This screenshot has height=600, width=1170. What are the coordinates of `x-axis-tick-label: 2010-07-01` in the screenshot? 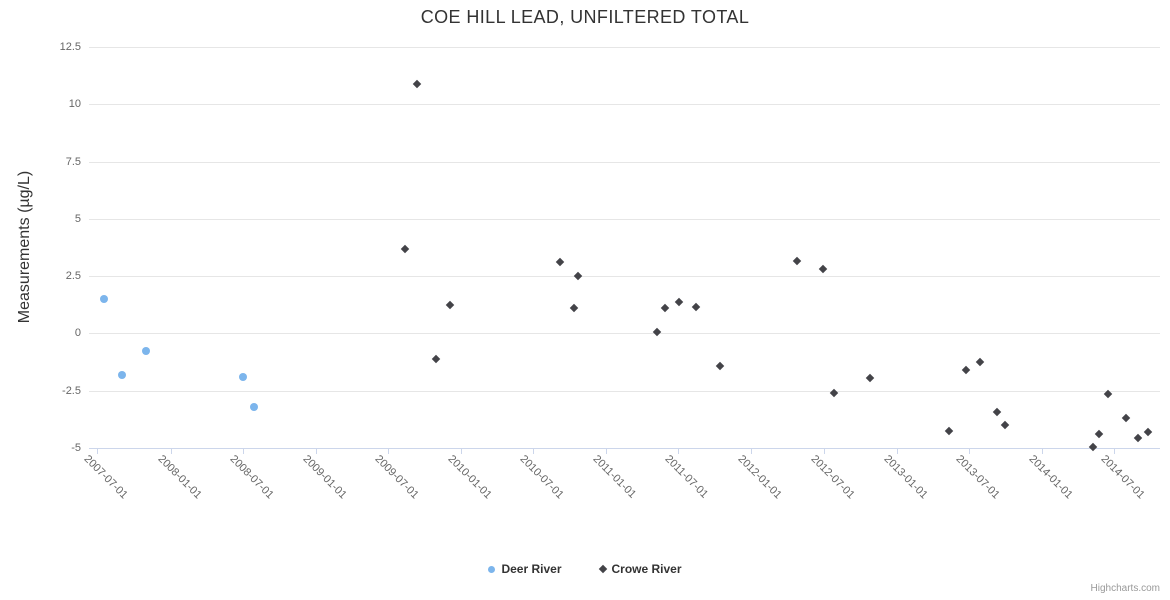 It's located at (541, 477).